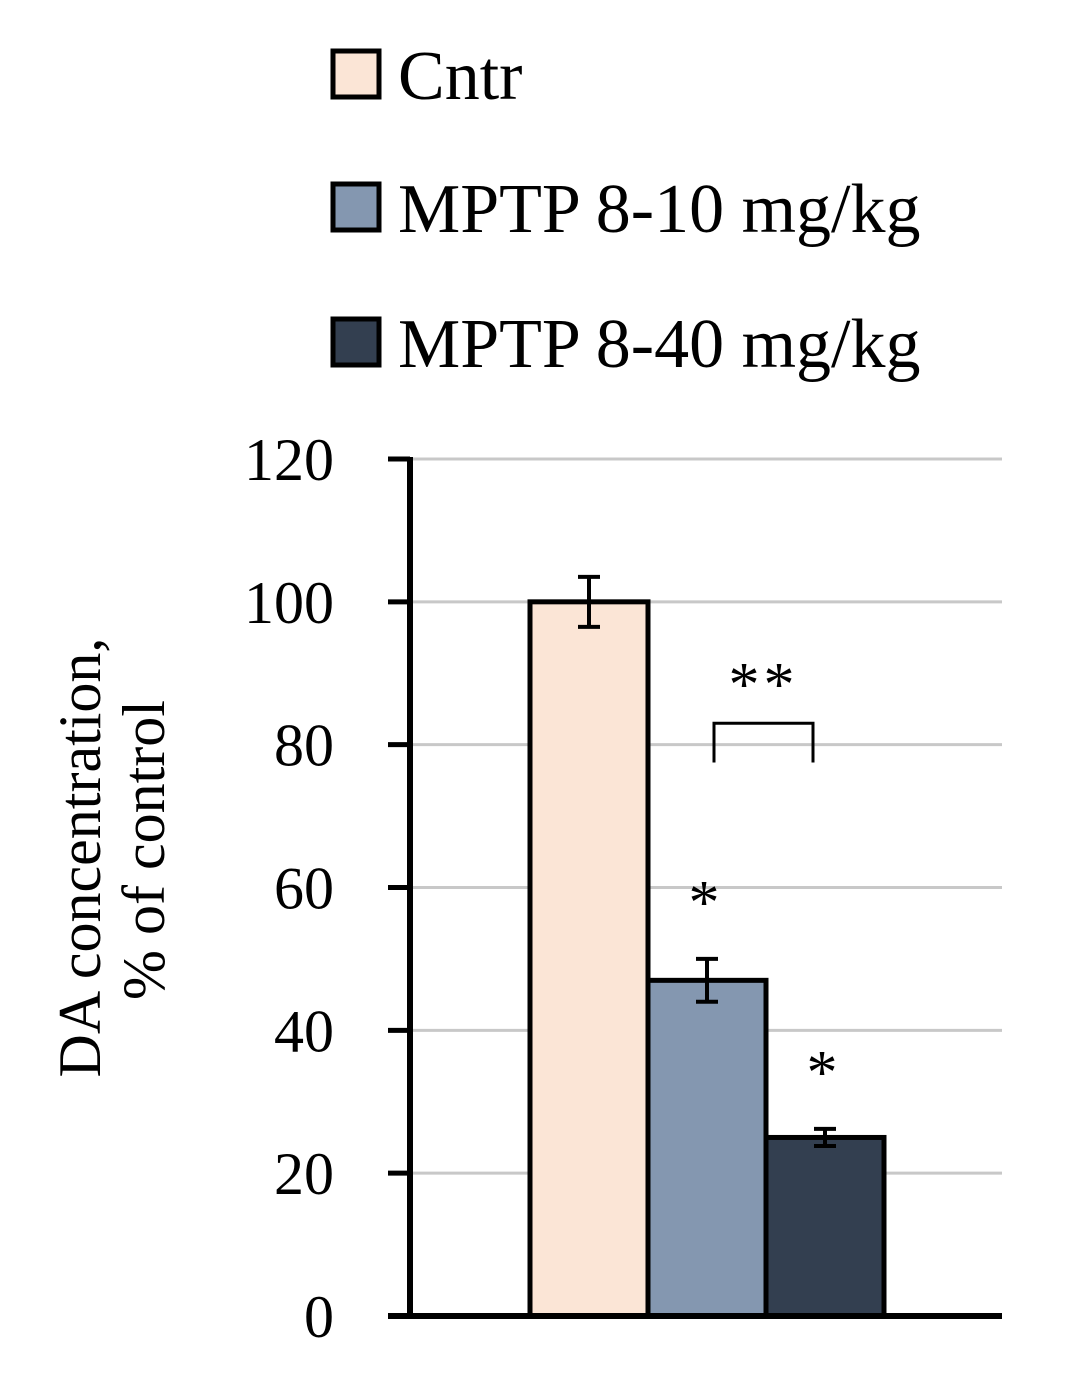  I want to click on y-tick-label-120: 120, so click(289, 460).